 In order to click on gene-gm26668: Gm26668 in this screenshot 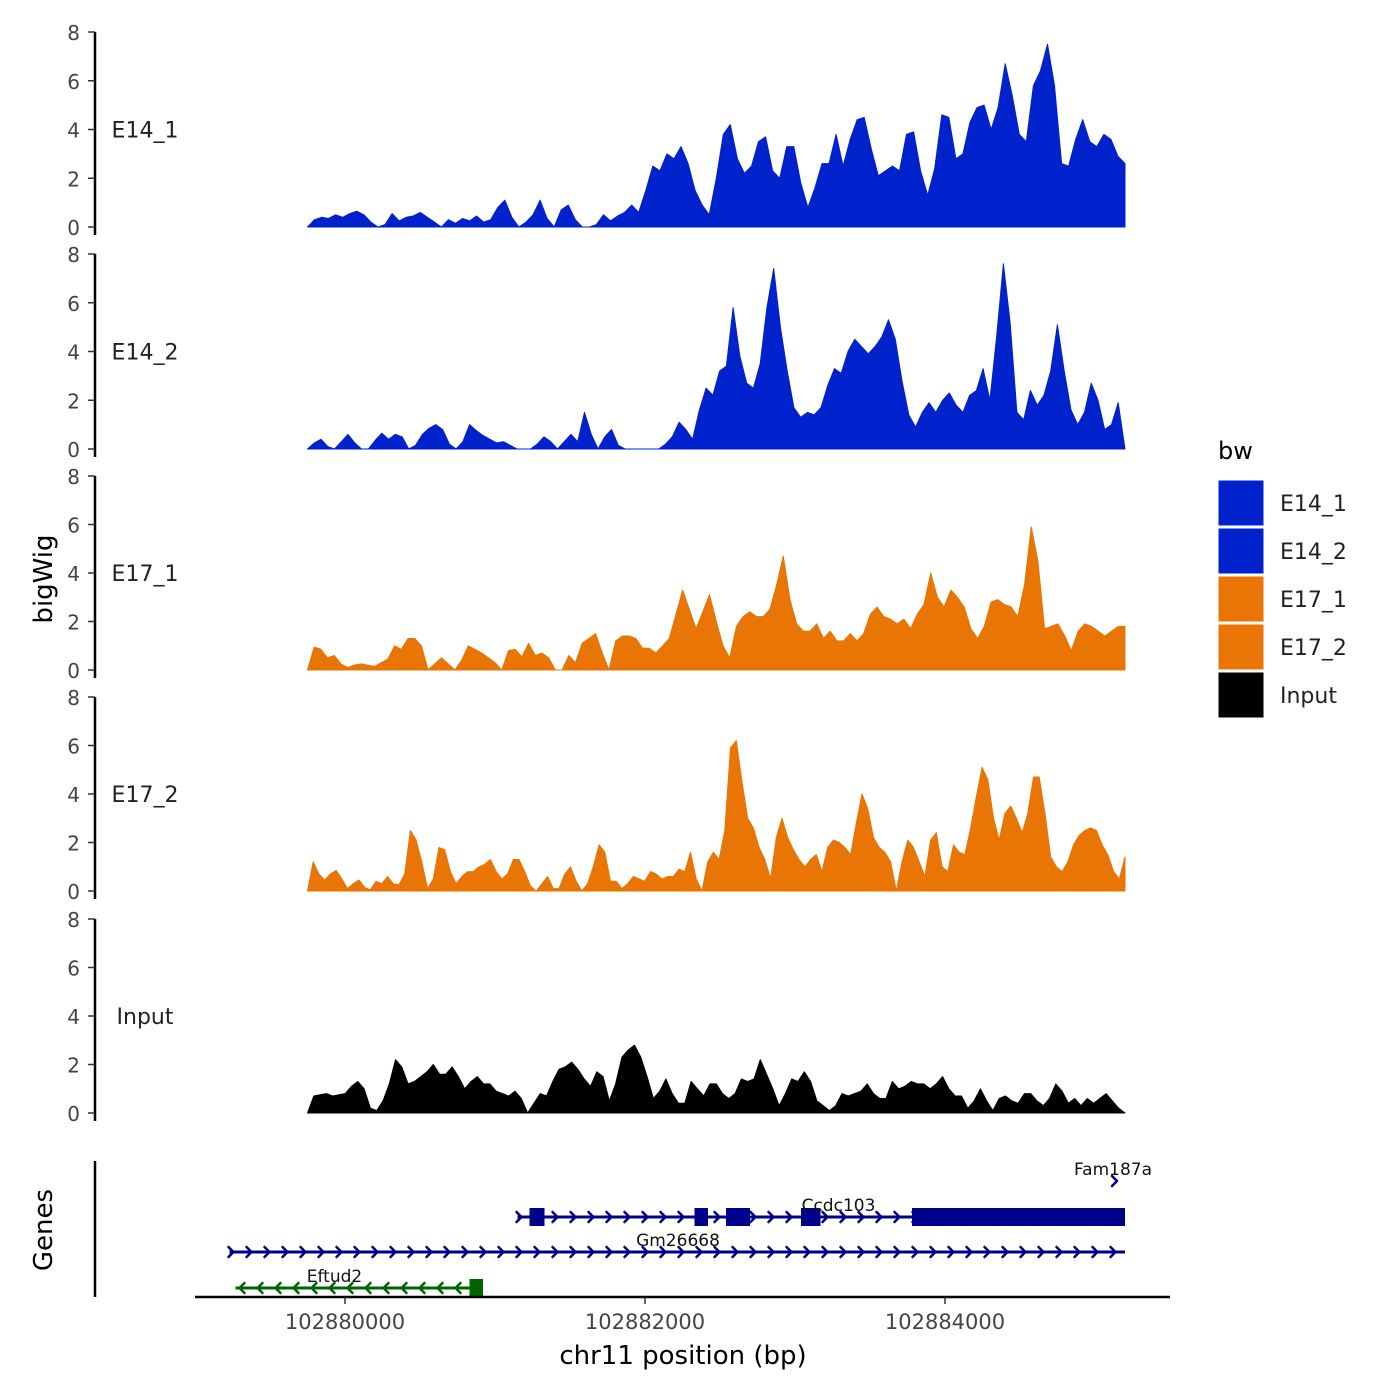, I will do `click(676, 1245)`.